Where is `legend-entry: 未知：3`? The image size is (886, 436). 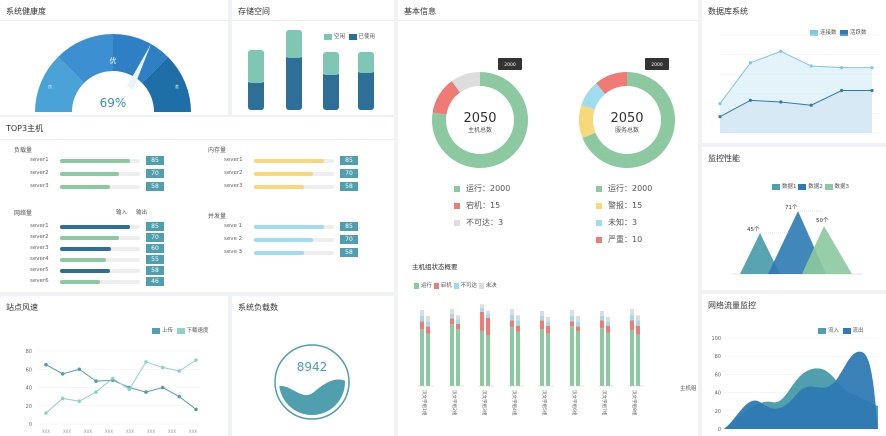
legend-entry: 未知：3 is located at coordinates (616, 222).